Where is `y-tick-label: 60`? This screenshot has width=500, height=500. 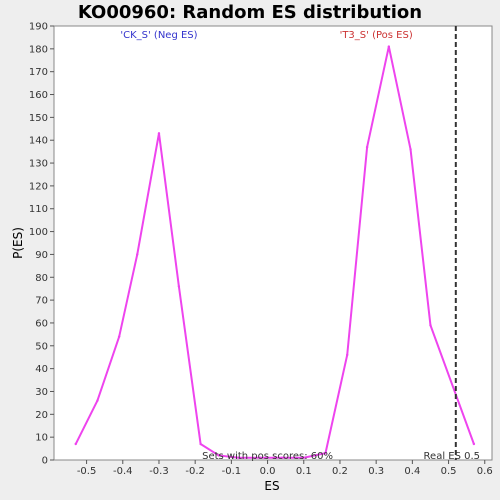
y-tick-label: 60 is located at coordinates (41, 323).